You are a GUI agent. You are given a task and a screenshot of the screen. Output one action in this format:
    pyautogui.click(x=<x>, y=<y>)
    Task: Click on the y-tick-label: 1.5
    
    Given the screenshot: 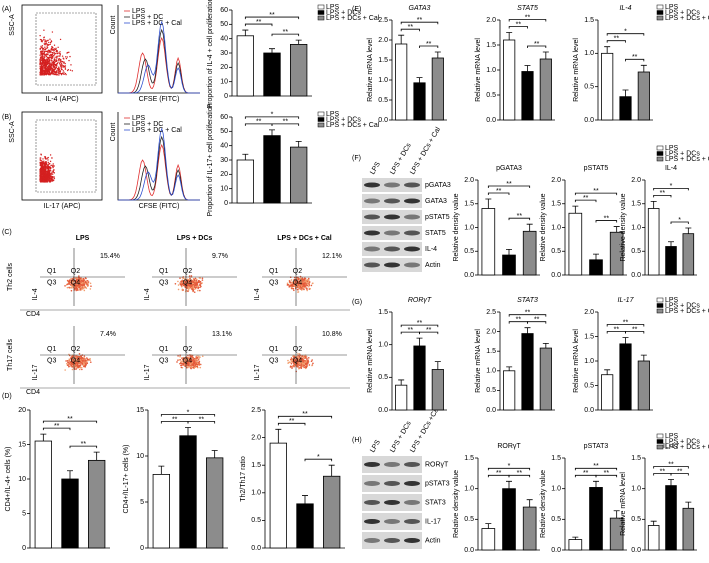 What is the action you would take?
    pyautogui.click(x=256, y=465)
    